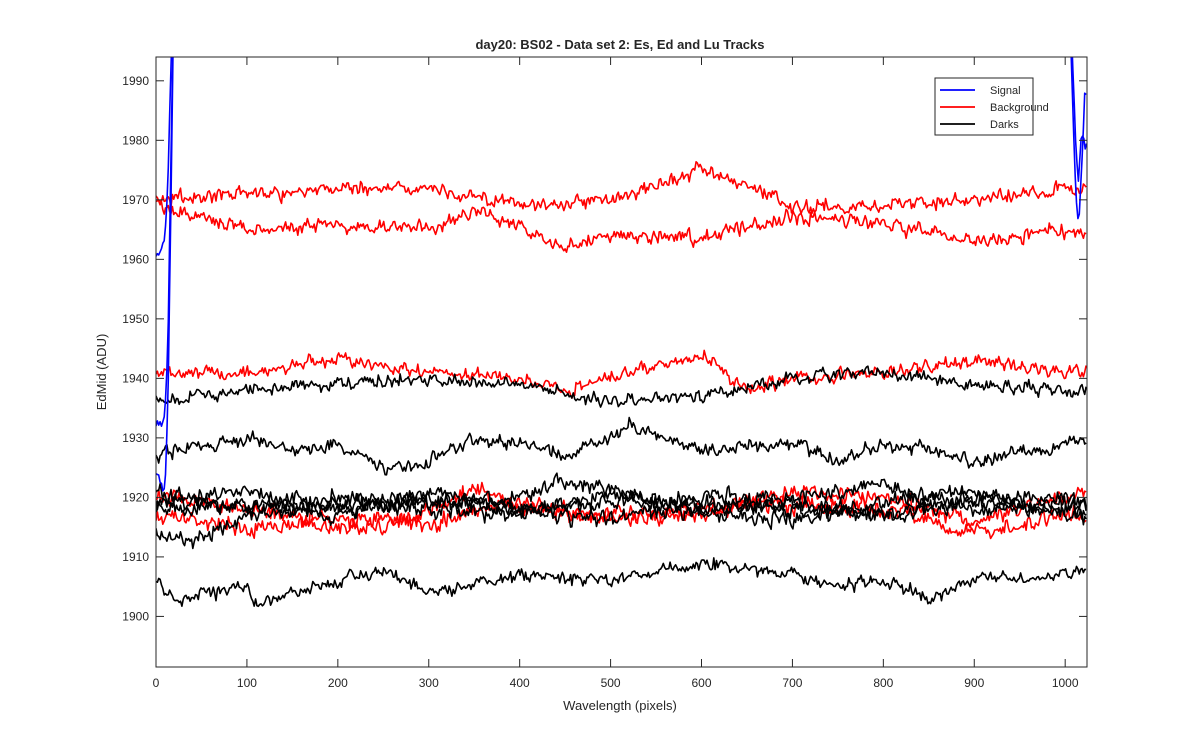  Describe the element at coordinates (135, 438) in the screenshot. I see `y-tick-label: 1930` at that location.